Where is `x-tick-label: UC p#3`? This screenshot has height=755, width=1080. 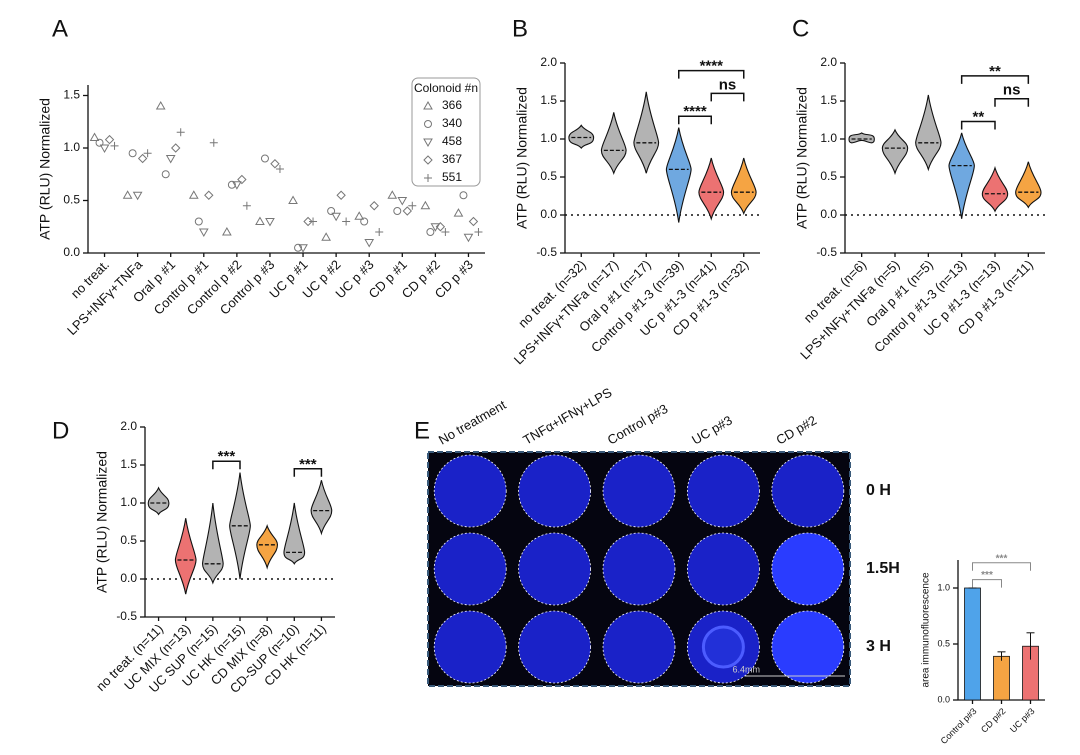 x-tick-label: UC p#3 is located at coordinates (1022, 720).